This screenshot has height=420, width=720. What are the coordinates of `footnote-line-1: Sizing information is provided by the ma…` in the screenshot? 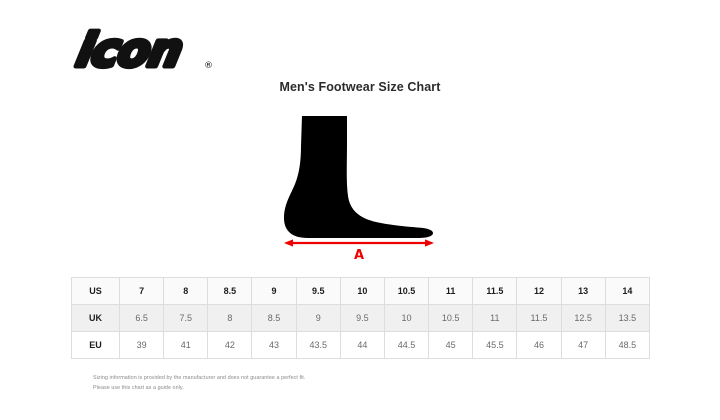 It's located at (199, 378).